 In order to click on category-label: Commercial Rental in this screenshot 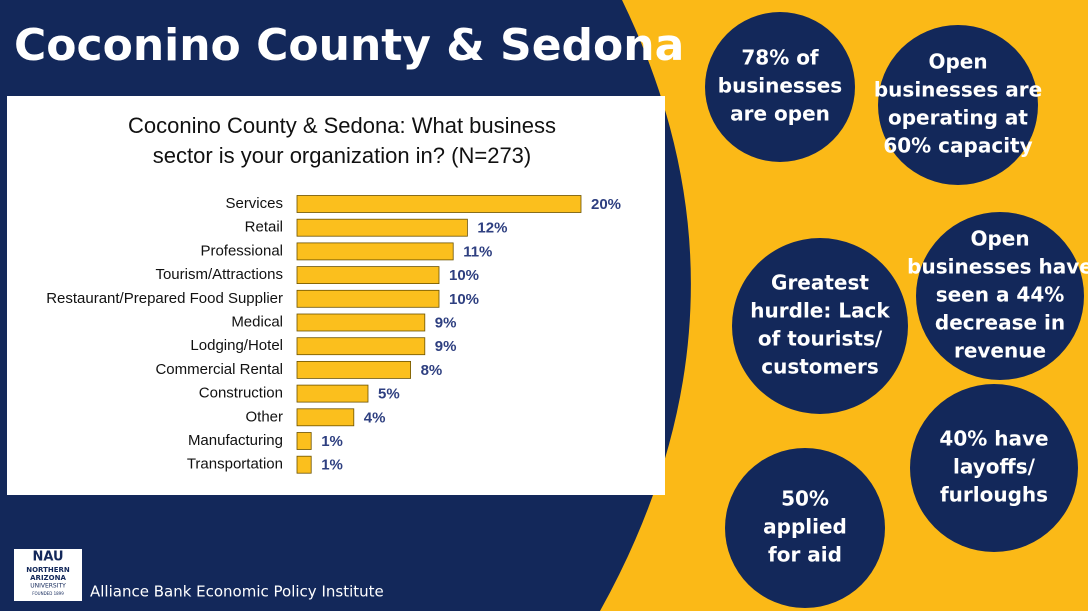, I will do `click(219, 369)`.